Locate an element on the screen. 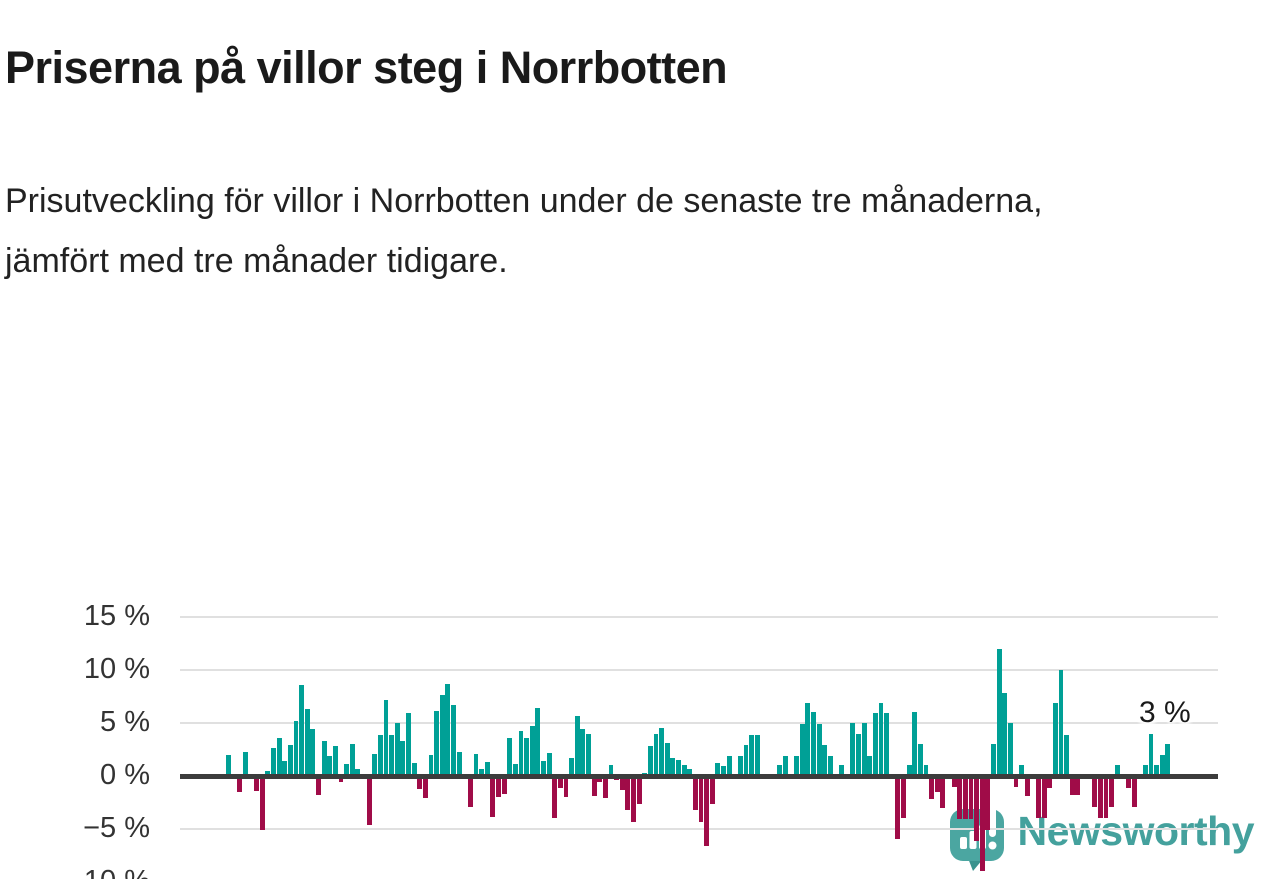 The height and width of the screenshot is (879, 1262). y-axis-tick-label: −5 % is located at coordinates (116, 828).